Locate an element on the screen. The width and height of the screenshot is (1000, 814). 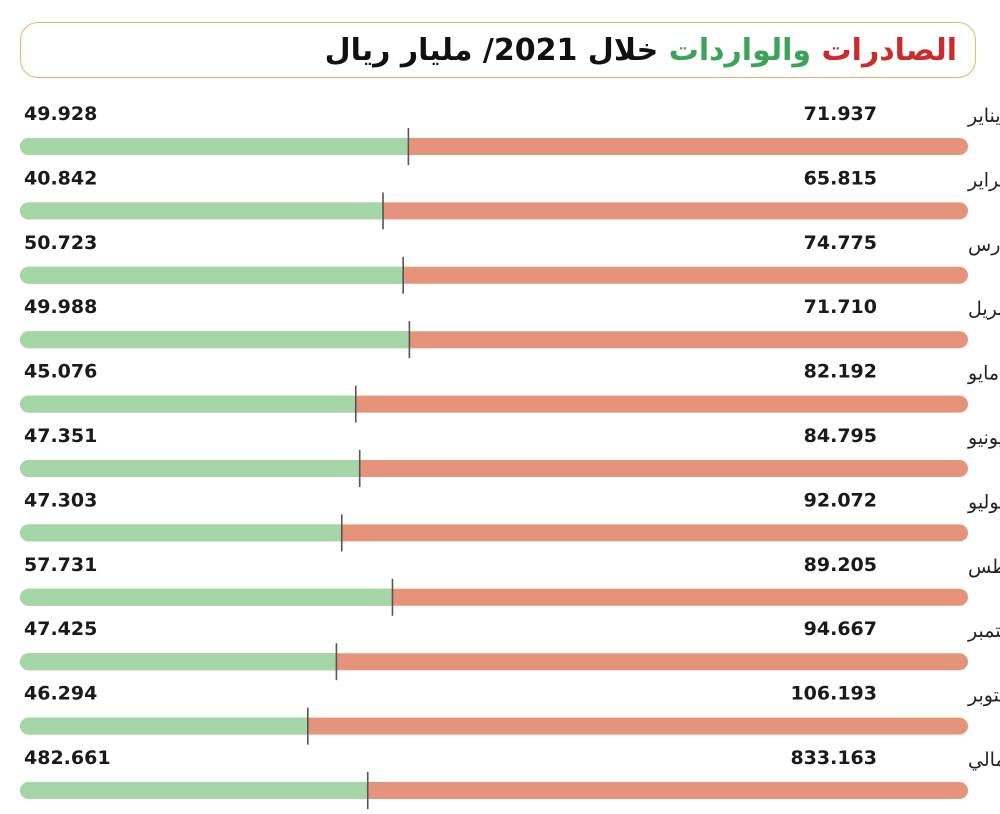
imports-value: 482.661 is located at coordinates (67, 758).